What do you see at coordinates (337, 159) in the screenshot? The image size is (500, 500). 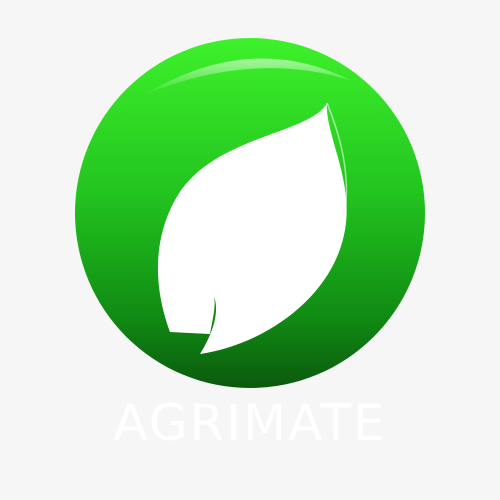 I see `leaf-edge-highlight` at bounding box center [337, 159].